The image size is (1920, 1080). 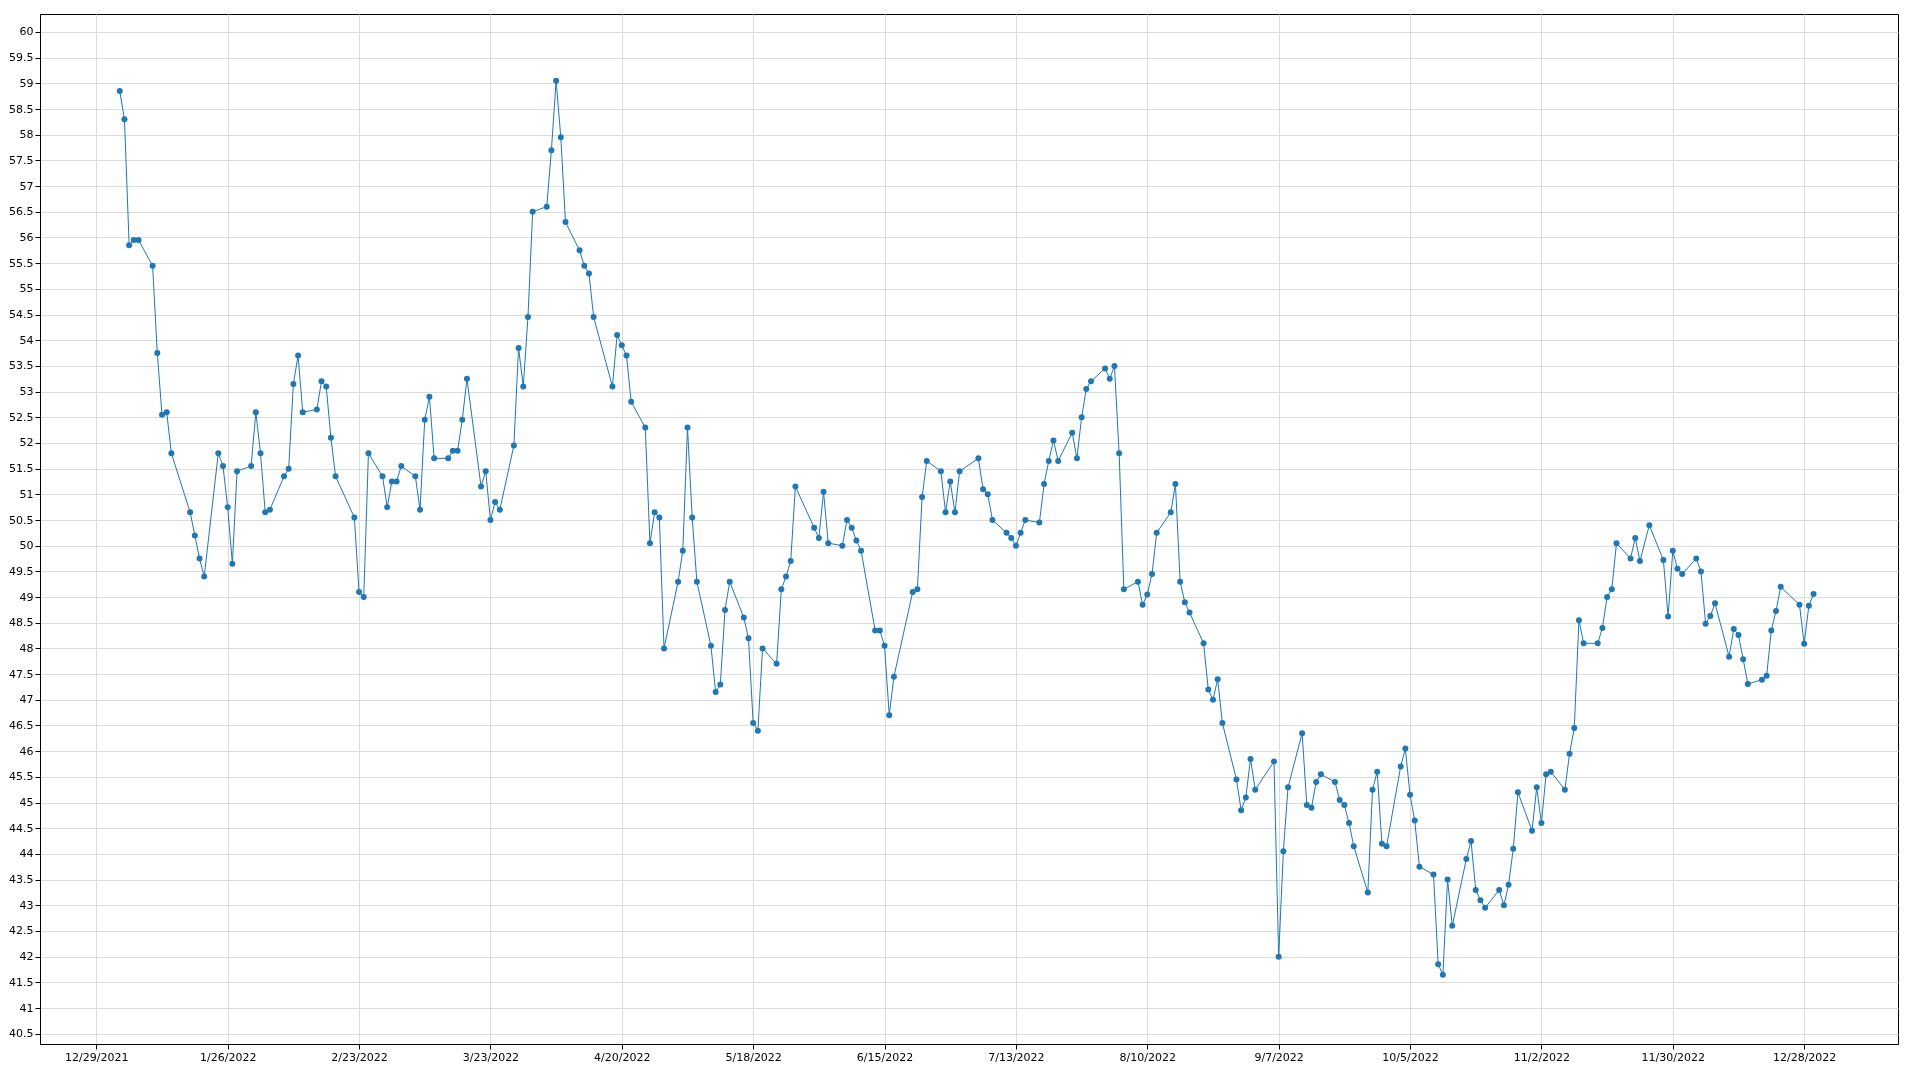 I want to click on y-tick-label: 52.5, so click(x=21, y=417).